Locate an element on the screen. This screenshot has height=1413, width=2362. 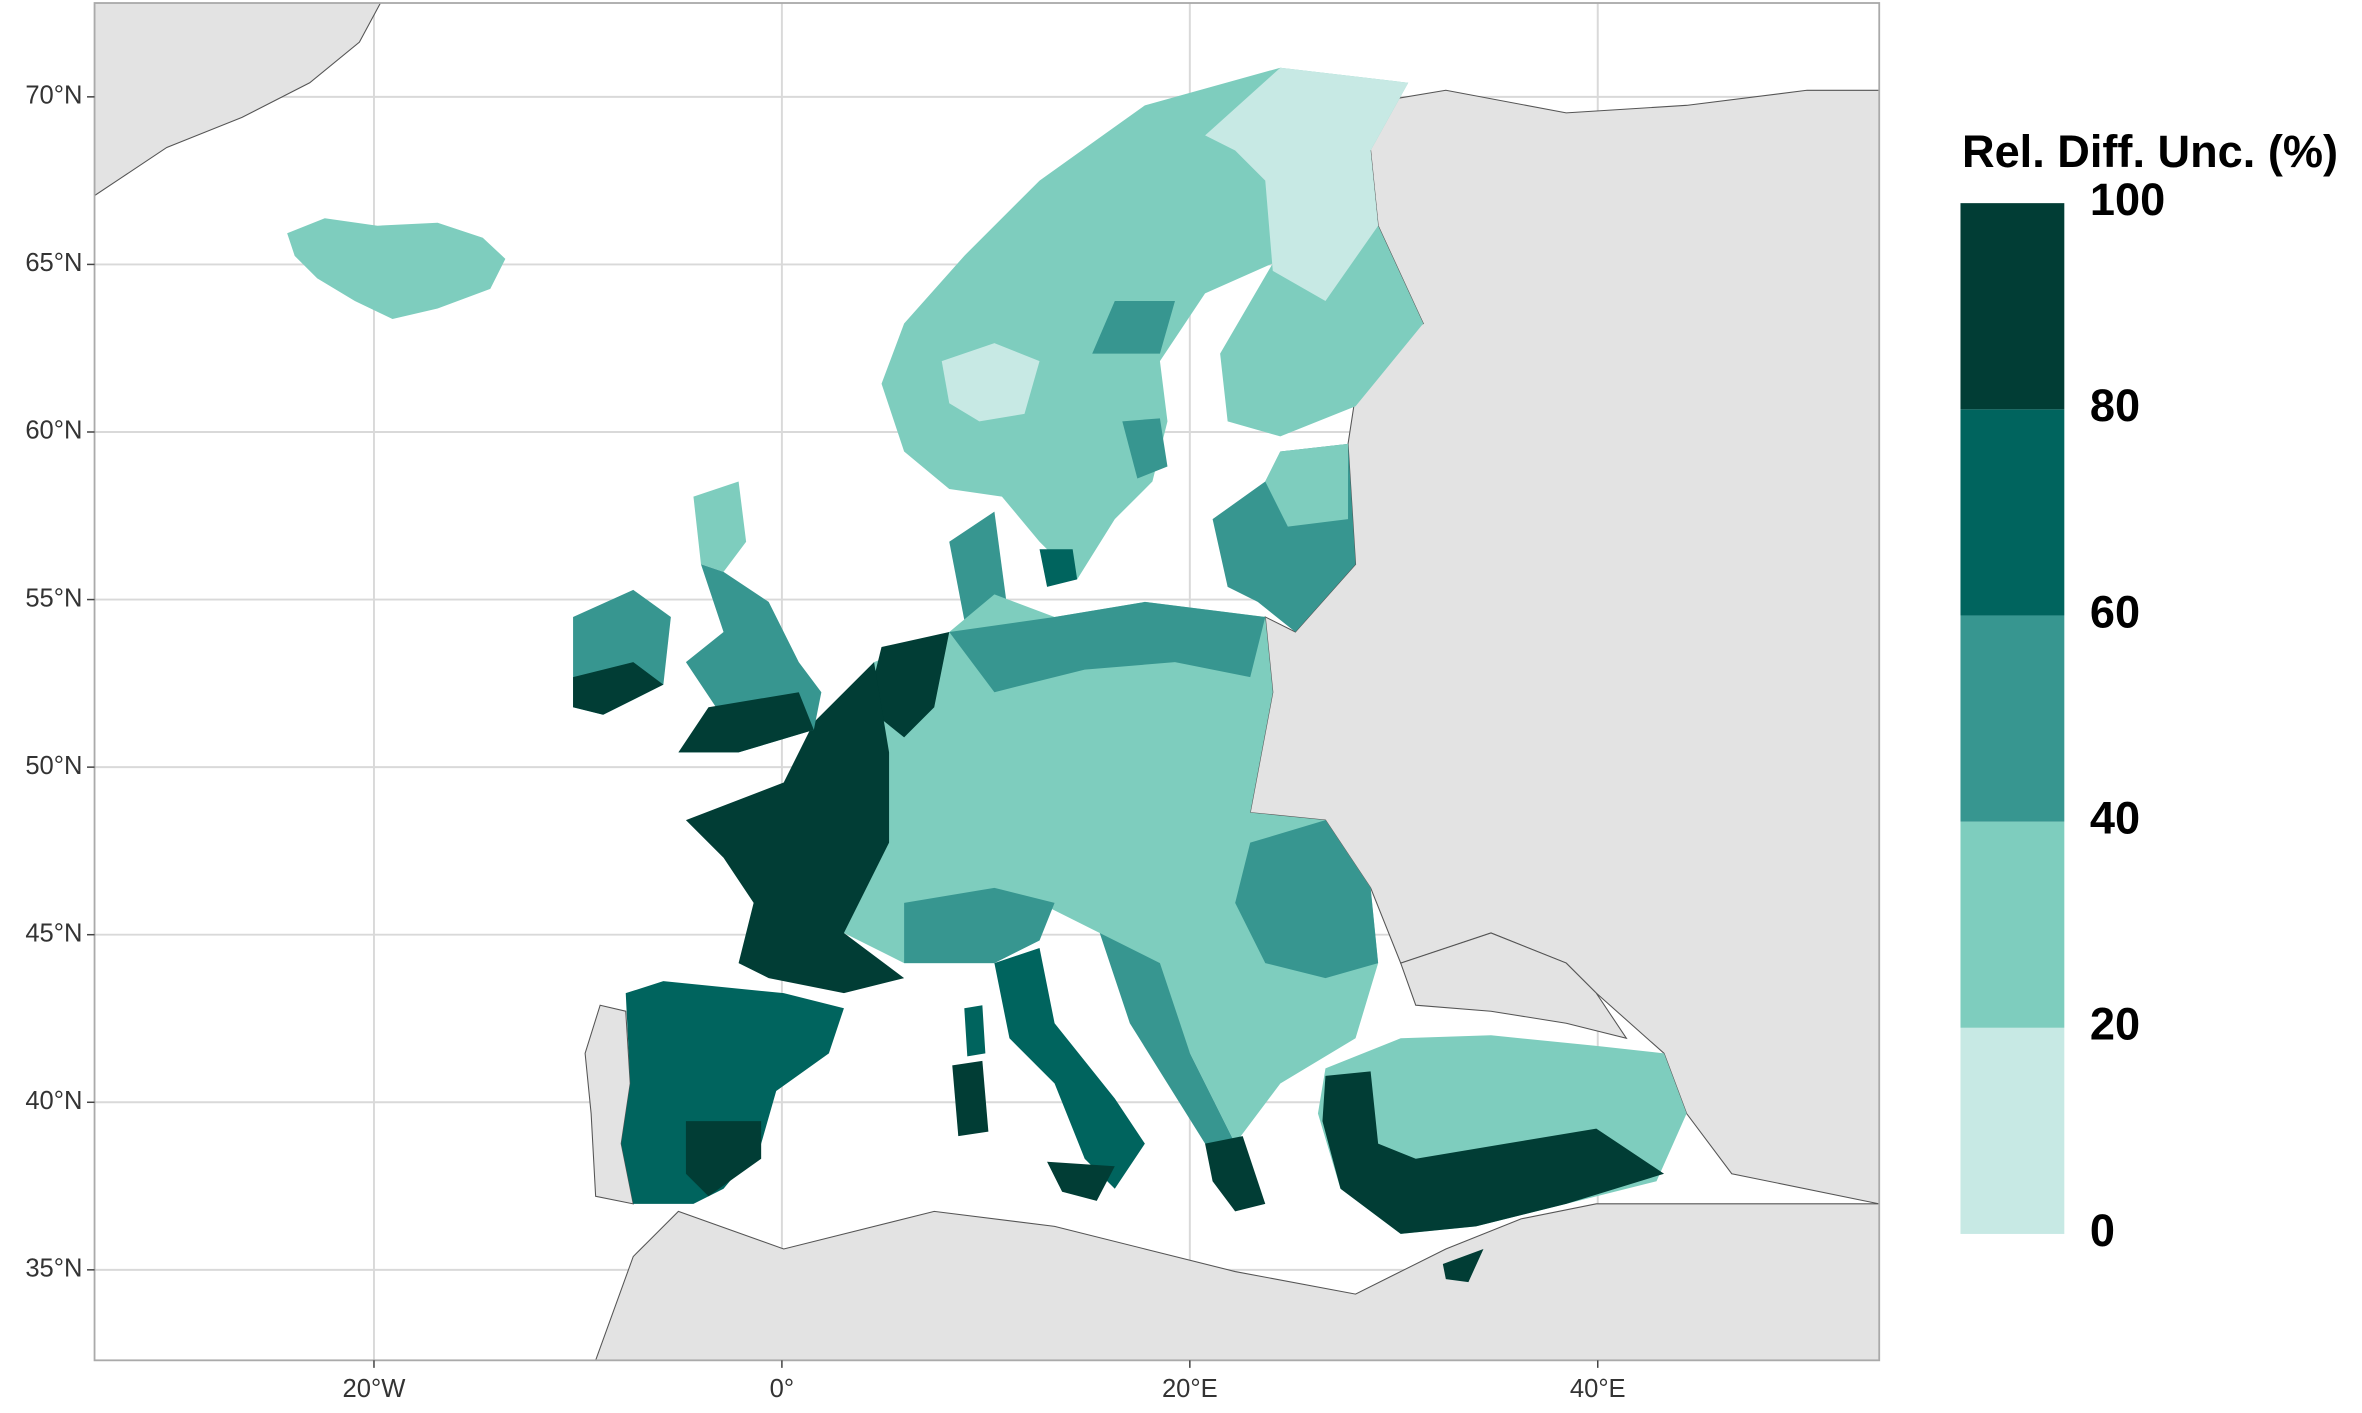
spain-south is located at coordinates (723, 1159).